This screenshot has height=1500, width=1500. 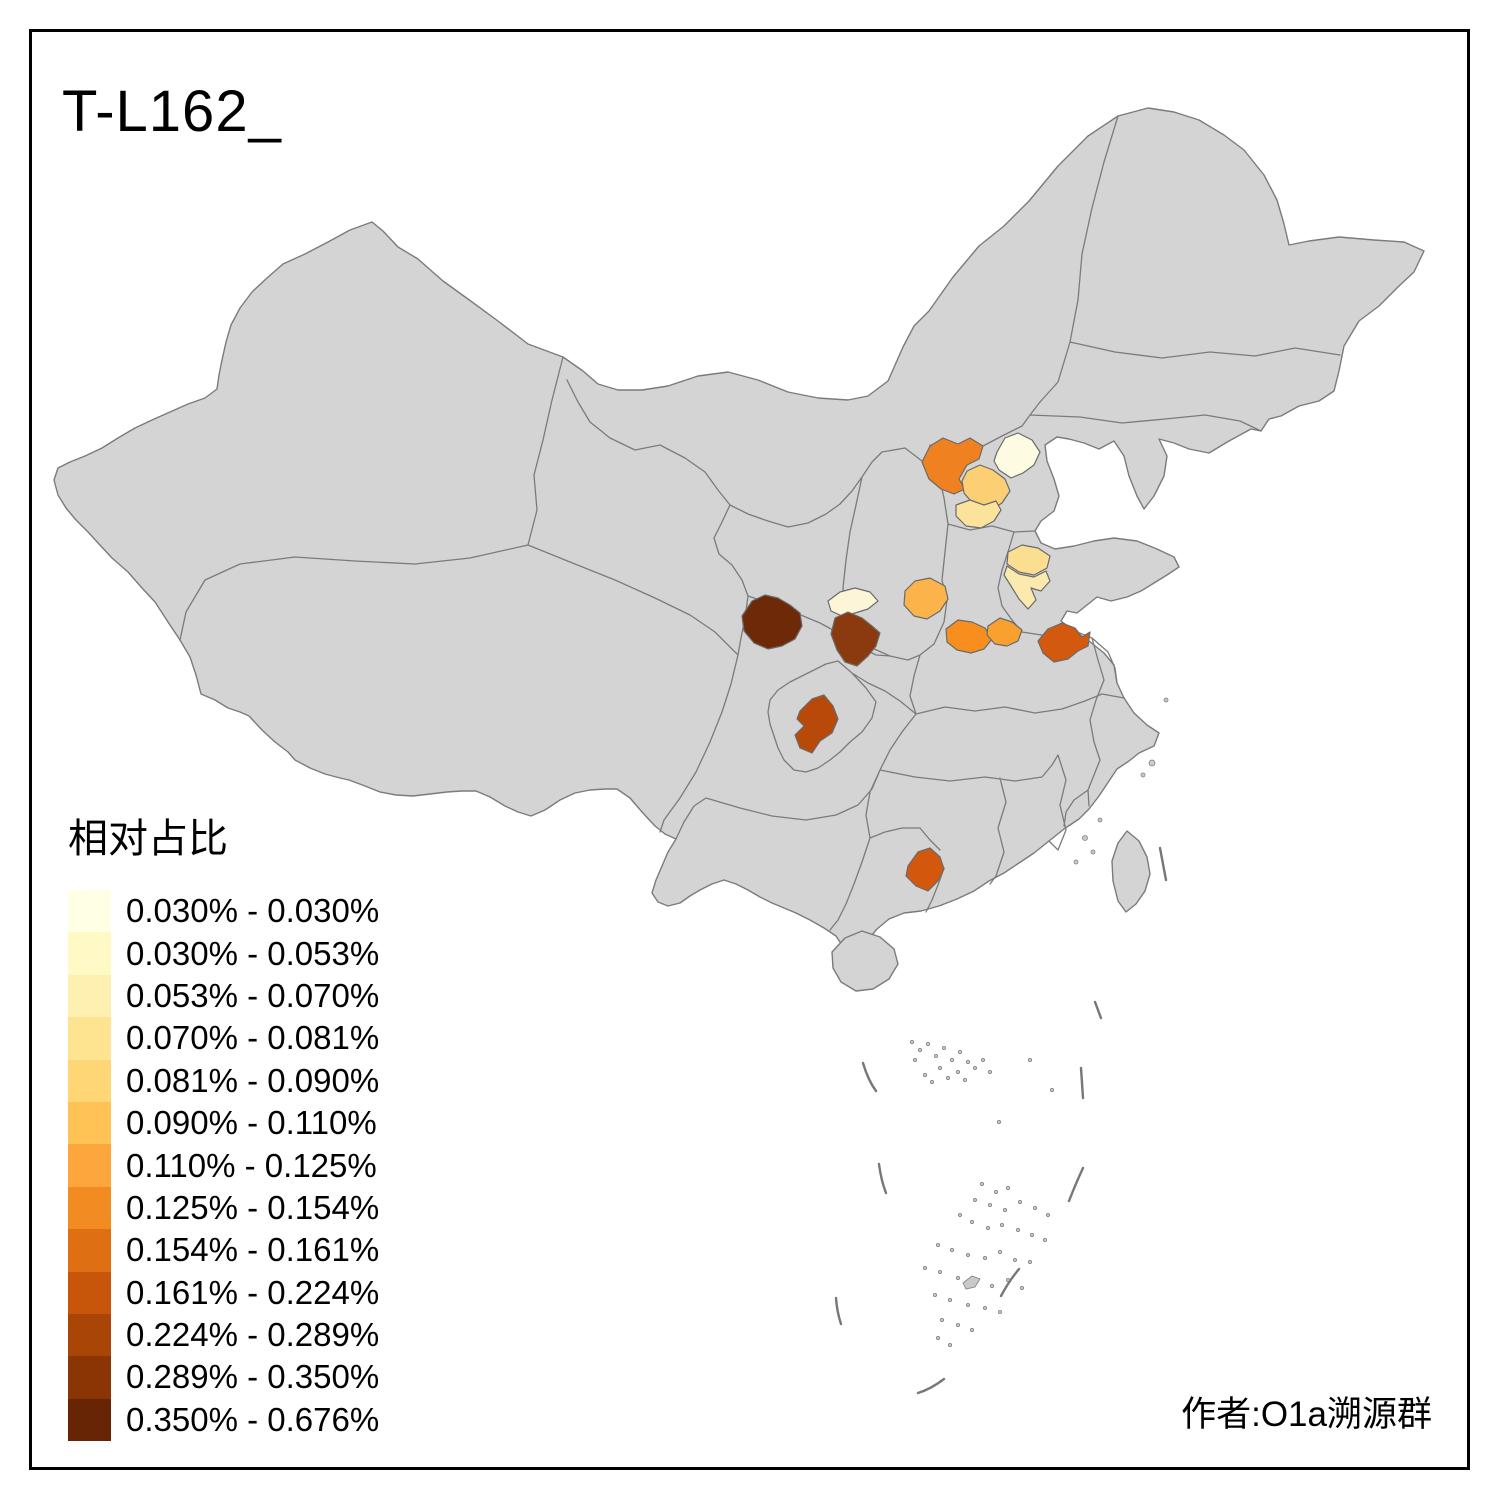 What do you see at coordinates (1064, 642) in the screenshot?
I see `region-shangqiu` at bounding box center [1064, 642].